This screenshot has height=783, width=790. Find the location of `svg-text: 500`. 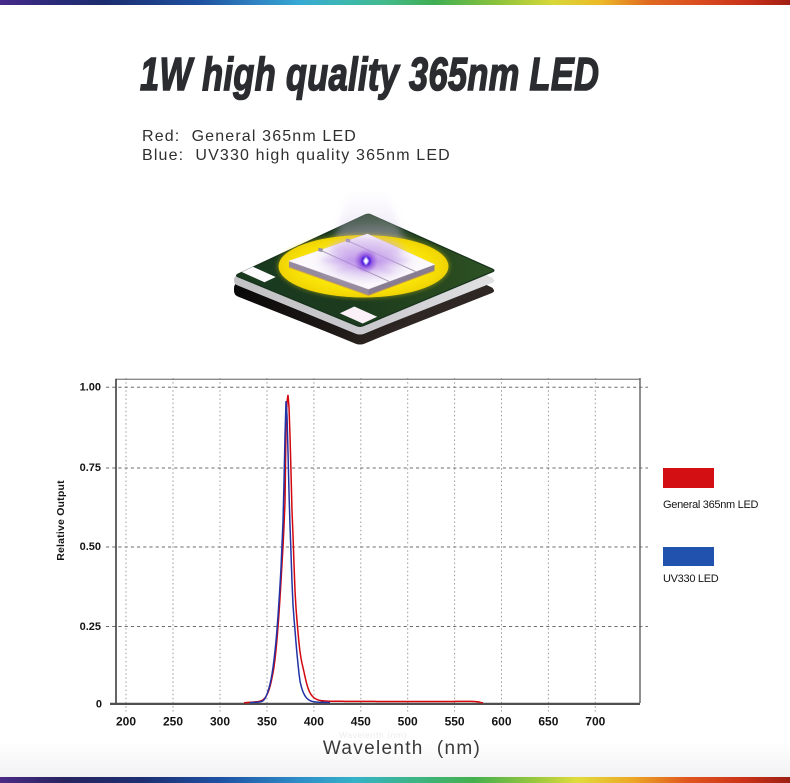

svg-text: 500 is located at coordinates (408, 722).